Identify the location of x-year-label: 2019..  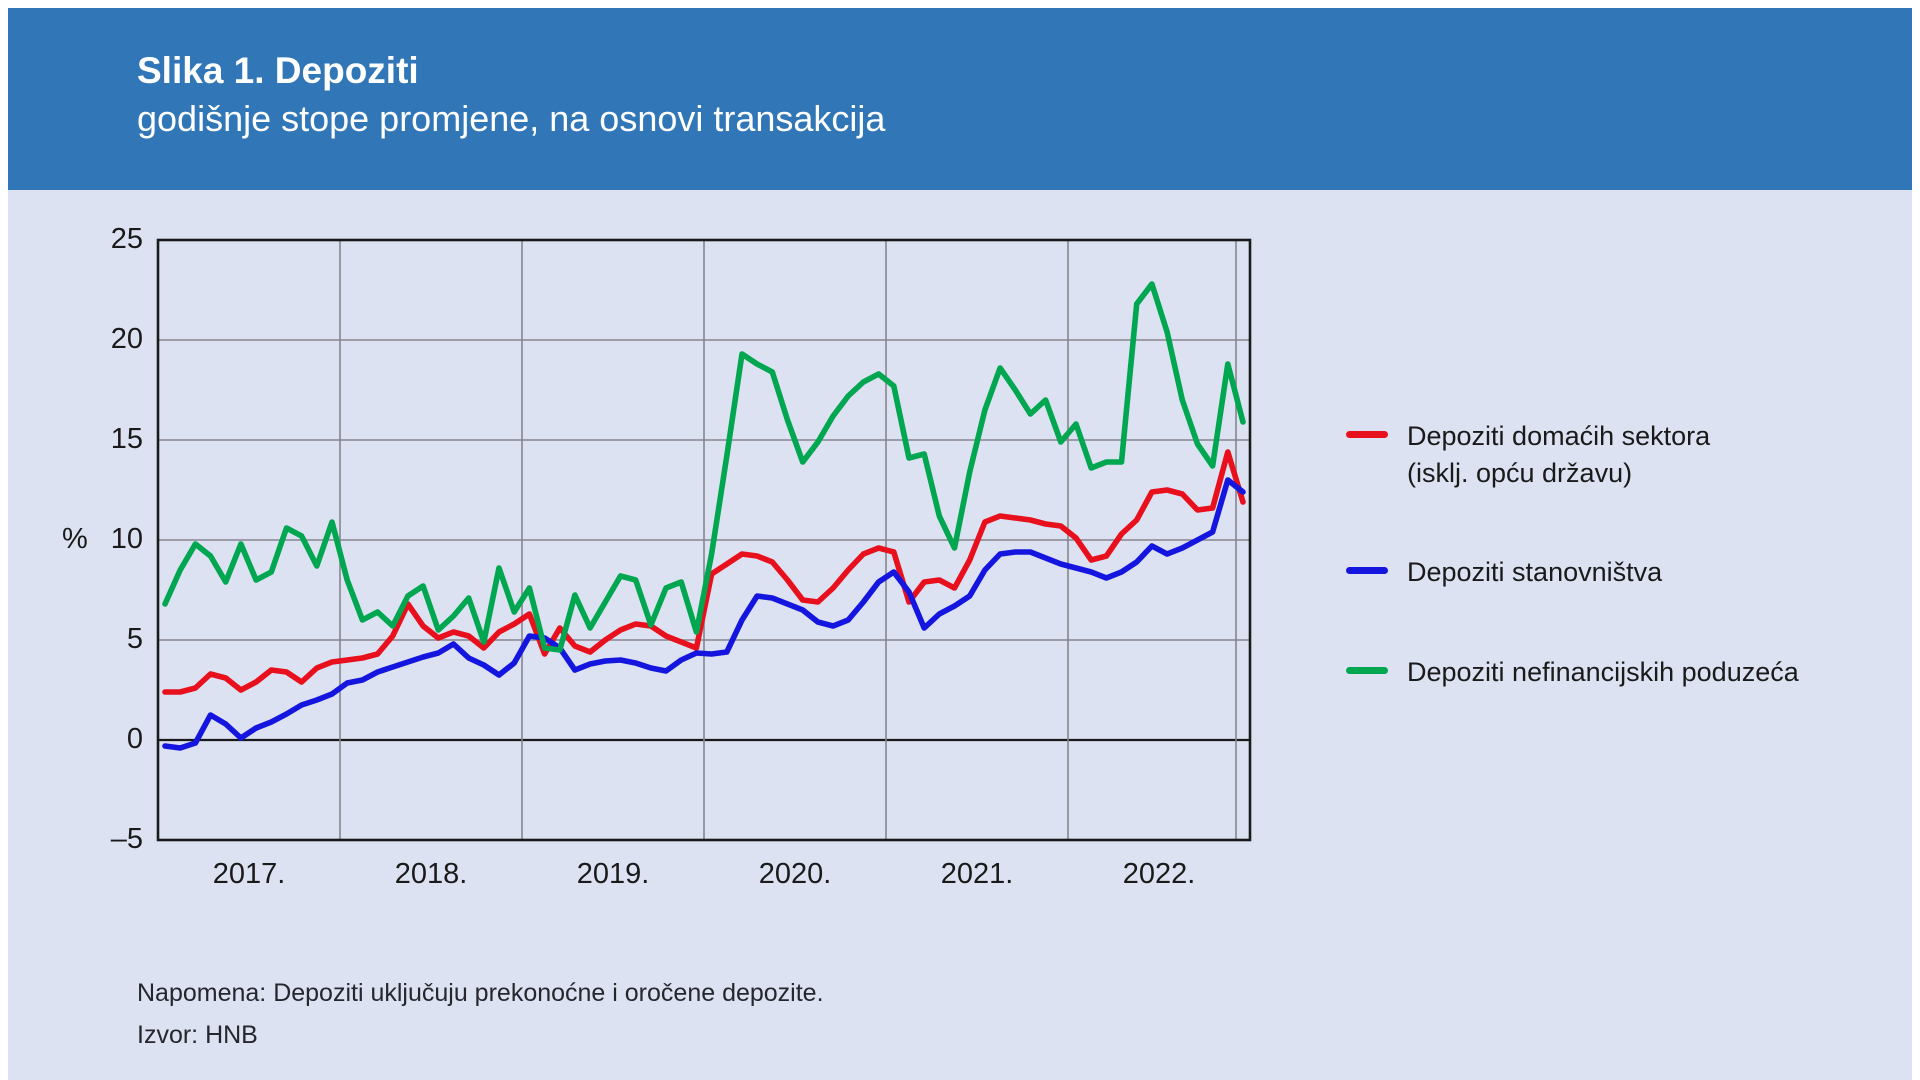
(613, 874).